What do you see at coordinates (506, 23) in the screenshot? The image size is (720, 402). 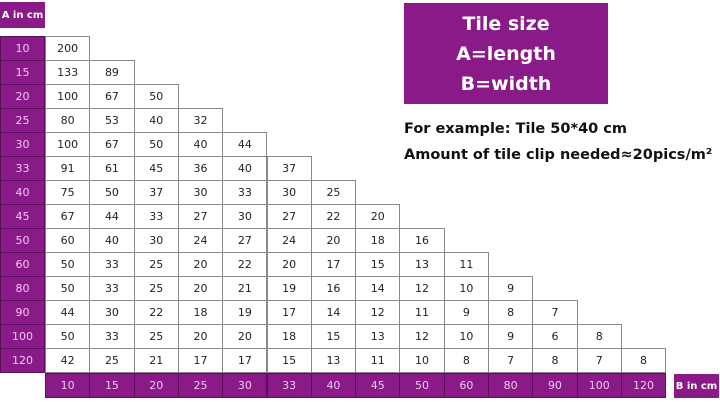 I see `title-line: Tile size` at bounding box center [506, 23].